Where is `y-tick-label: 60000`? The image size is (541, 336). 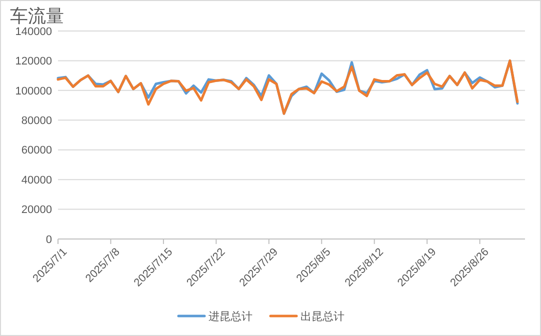
y-tick-label: 60000 is located at coordinates (36, 150).